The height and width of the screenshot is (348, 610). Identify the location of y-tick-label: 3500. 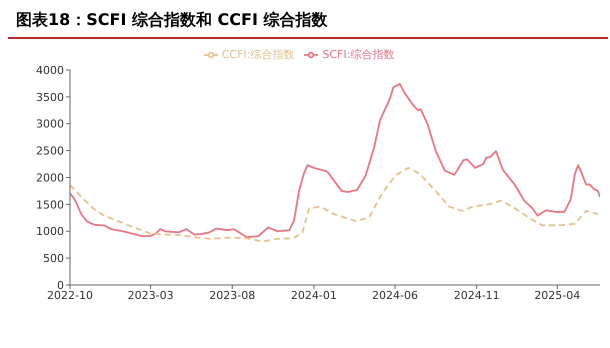
(50, 97).